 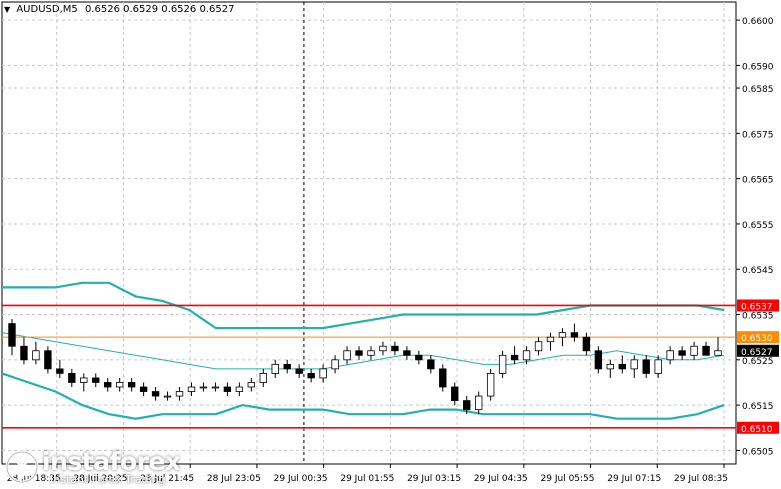 What do you see at coordinates (159, 9) in the screenshot?
I see `ohlc-values: 0.6526 0.6529 0.6526 0.6527` at bounding box center [159, 9].